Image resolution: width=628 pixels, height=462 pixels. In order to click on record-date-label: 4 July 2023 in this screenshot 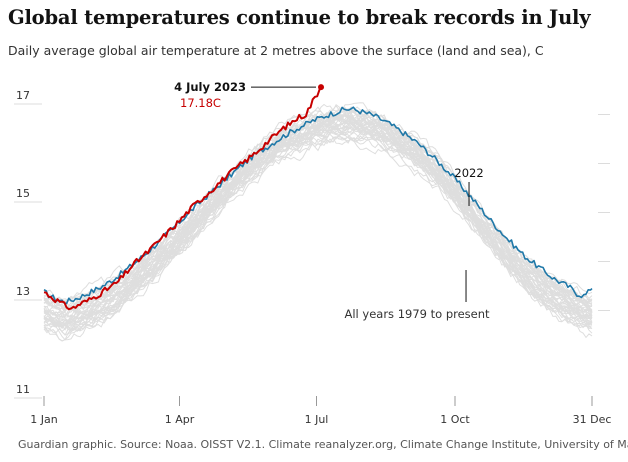, I will do `click(210, 87)`.